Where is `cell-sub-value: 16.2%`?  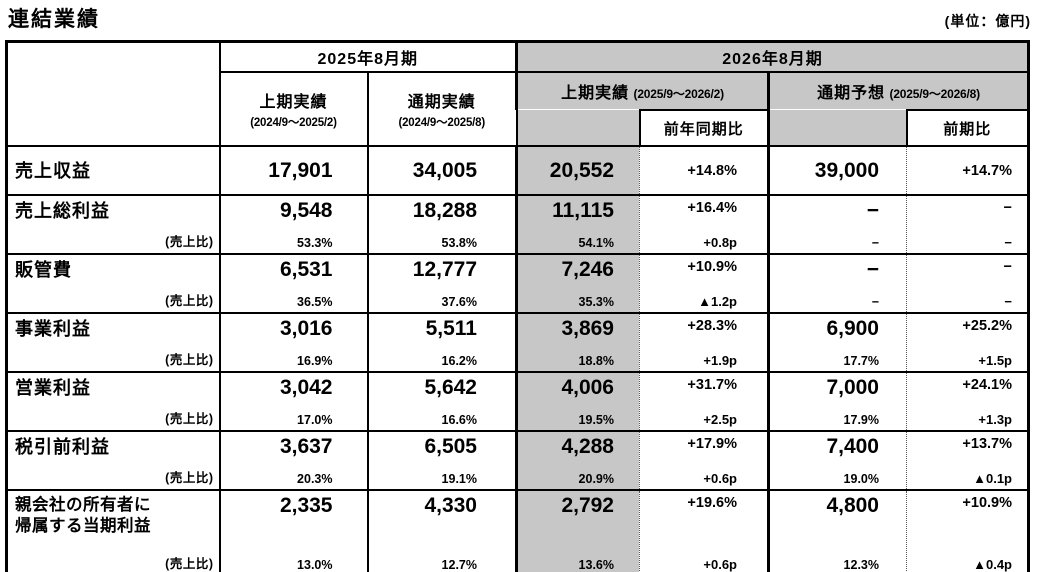
cell-sub-value: 16.2% is located at coordinates (459, 361).